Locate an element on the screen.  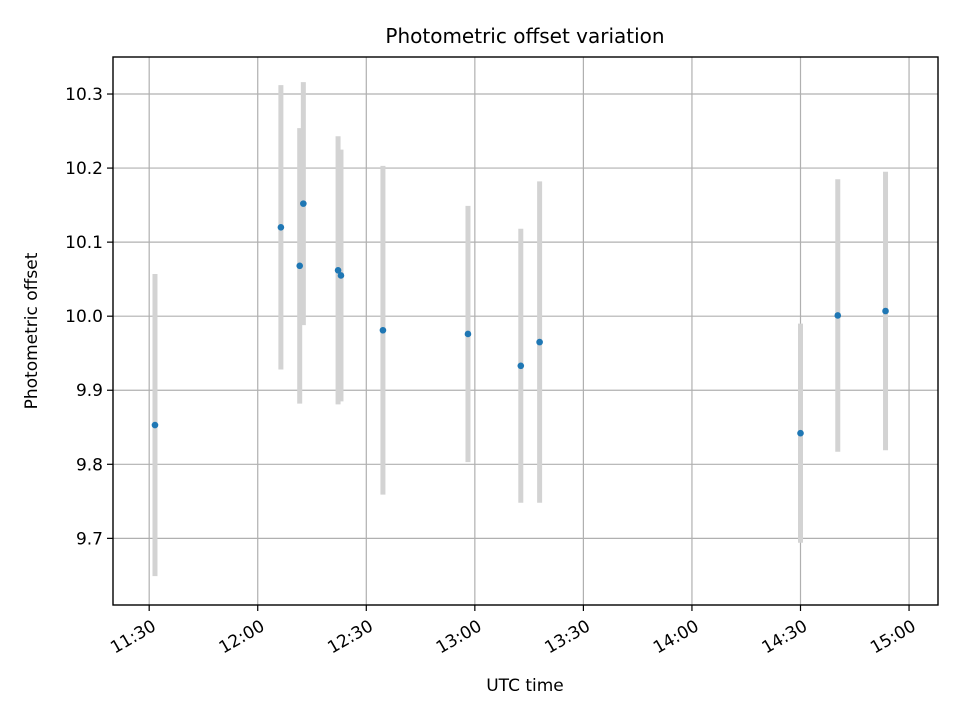
y-tick-label: 10.0 is located at coordinates (84, 317).